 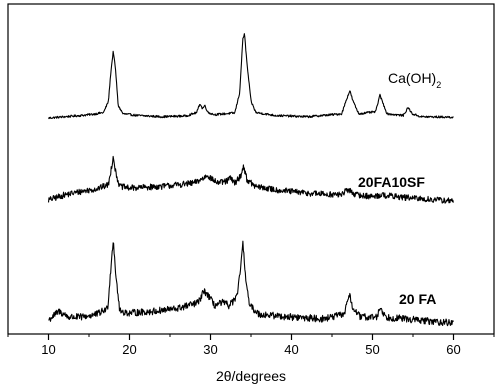 I want to click on x-tick-label-60: 60, so click(x=453, y=349).